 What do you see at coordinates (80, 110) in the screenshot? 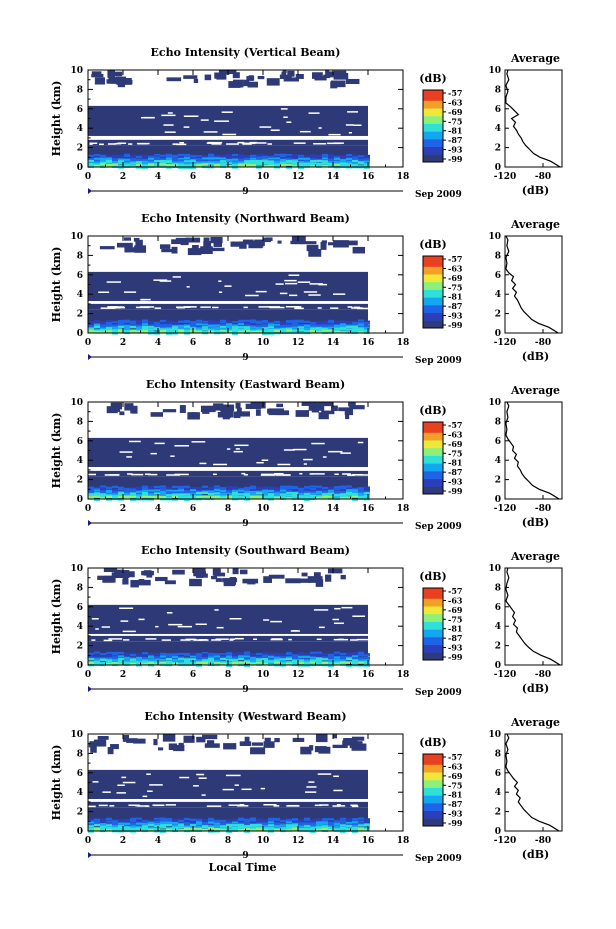
I see `y-tick-label: 6` at bounding box center [80, 110].